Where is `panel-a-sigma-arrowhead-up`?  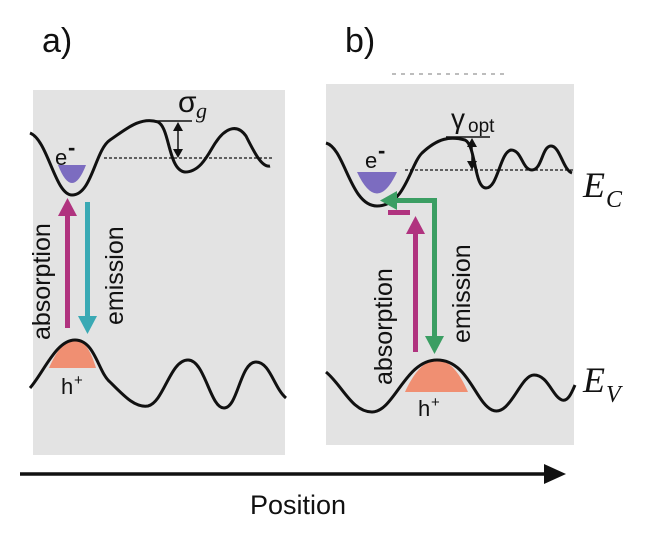
panel-a-sigma-arrowhead-up is located at coordinates (178, 126).